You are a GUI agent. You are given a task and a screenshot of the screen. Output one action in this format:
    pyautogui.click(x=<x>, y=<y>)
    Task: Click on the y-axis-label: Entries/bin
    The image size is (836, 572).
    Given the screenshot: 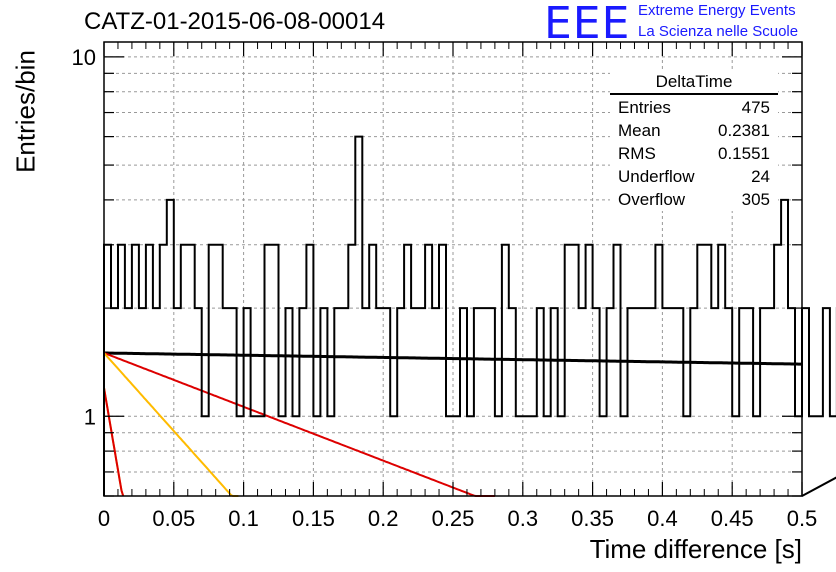 What is the action you would take?
    pyautogui.click(x=25, y=111)
    